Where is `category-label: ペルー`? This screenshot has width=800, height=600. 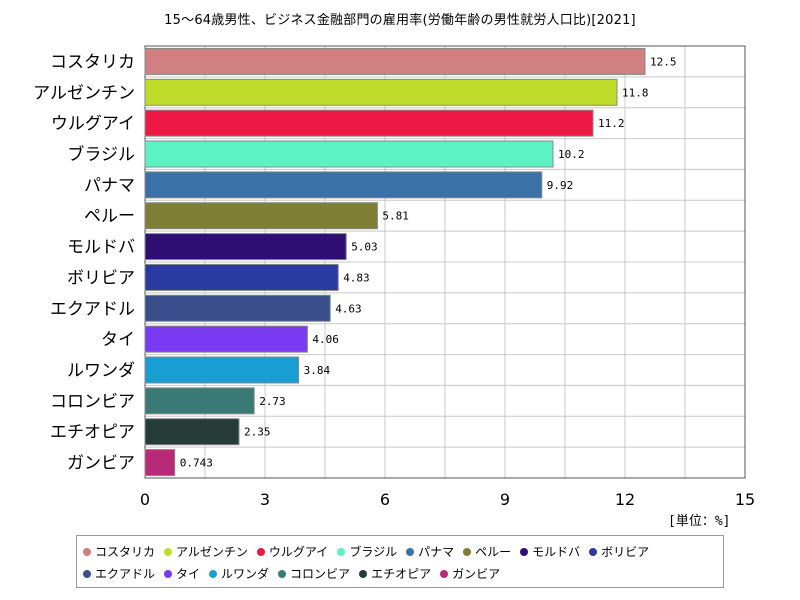 category-label: ペルー is located at coordinates (109, 217).